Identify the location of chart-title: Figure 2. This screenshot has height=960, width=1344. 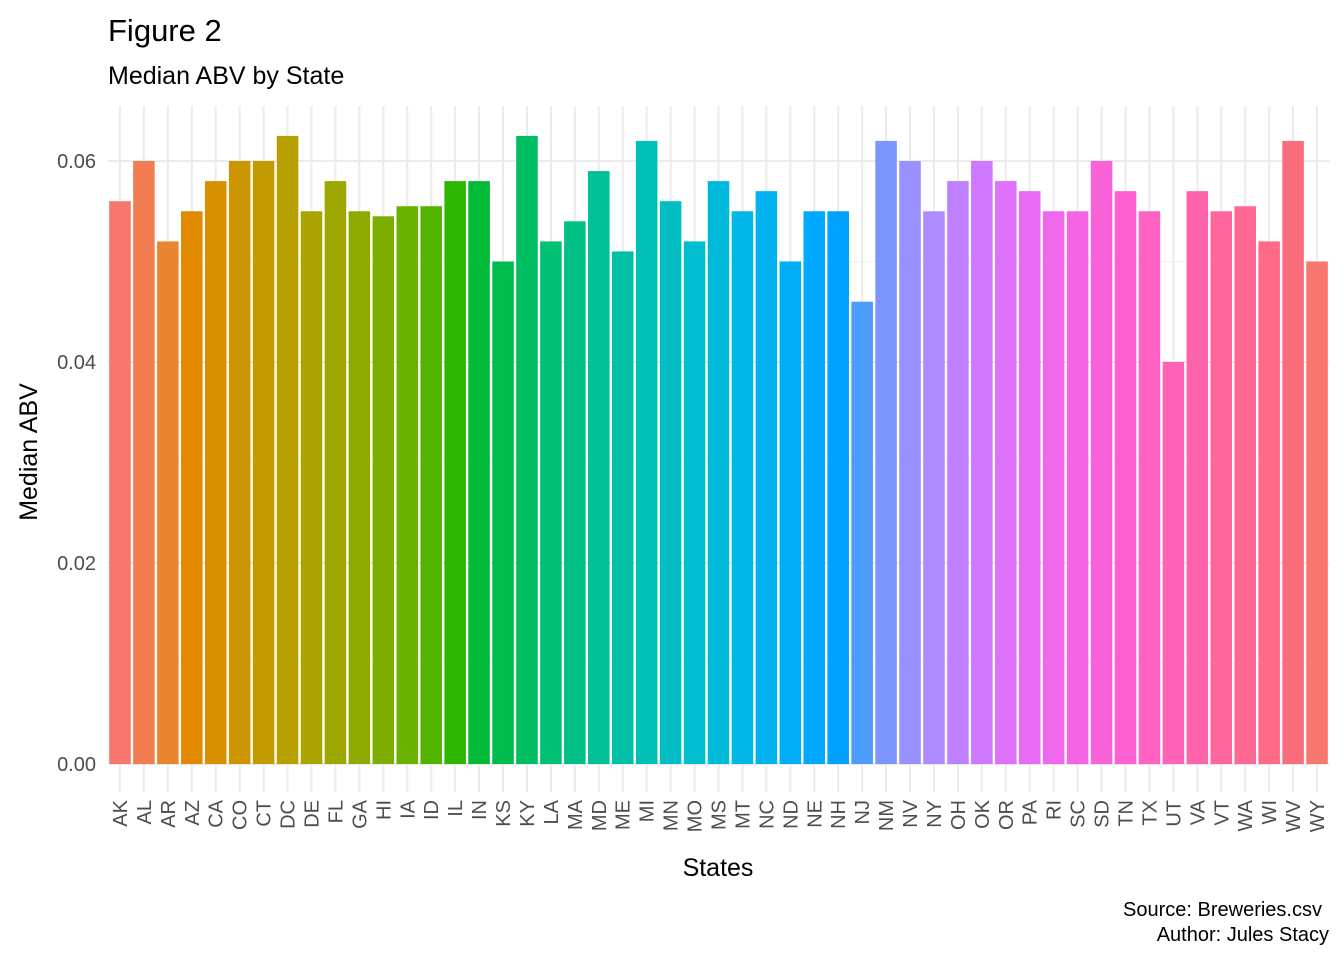
(165, 30).